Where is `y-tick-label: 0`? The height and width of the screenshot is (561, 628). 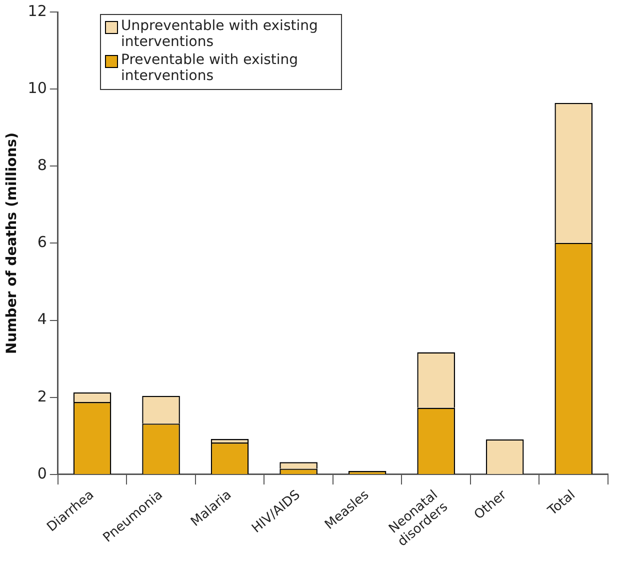
y-tick-label: 0 is located at coordinates (42, 473).